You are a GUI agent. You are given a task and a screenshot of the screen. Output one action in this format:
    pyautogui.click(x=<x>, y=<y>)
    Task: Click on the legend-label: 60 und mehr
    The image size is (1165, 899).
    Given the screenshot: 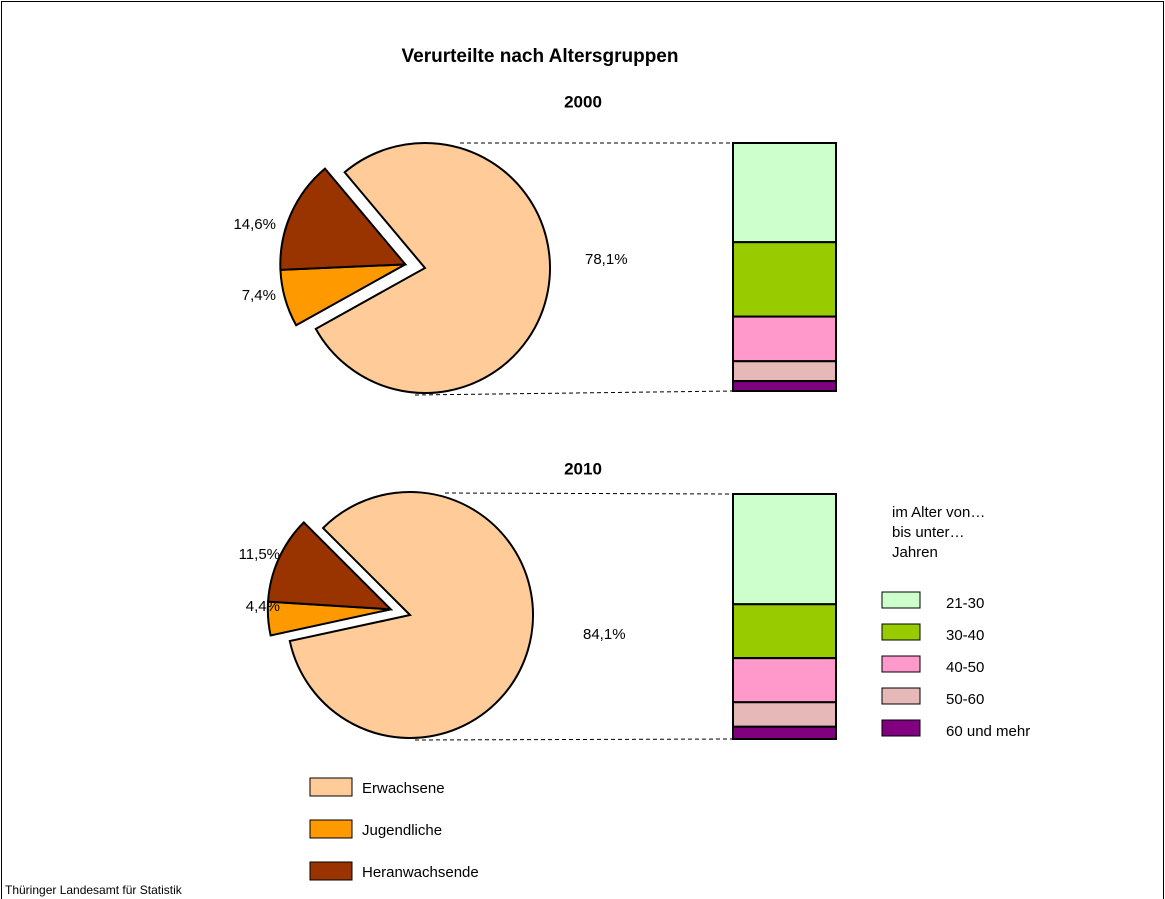 What is the action you would take?
    pyautogui.click(x=988, y=731)
    